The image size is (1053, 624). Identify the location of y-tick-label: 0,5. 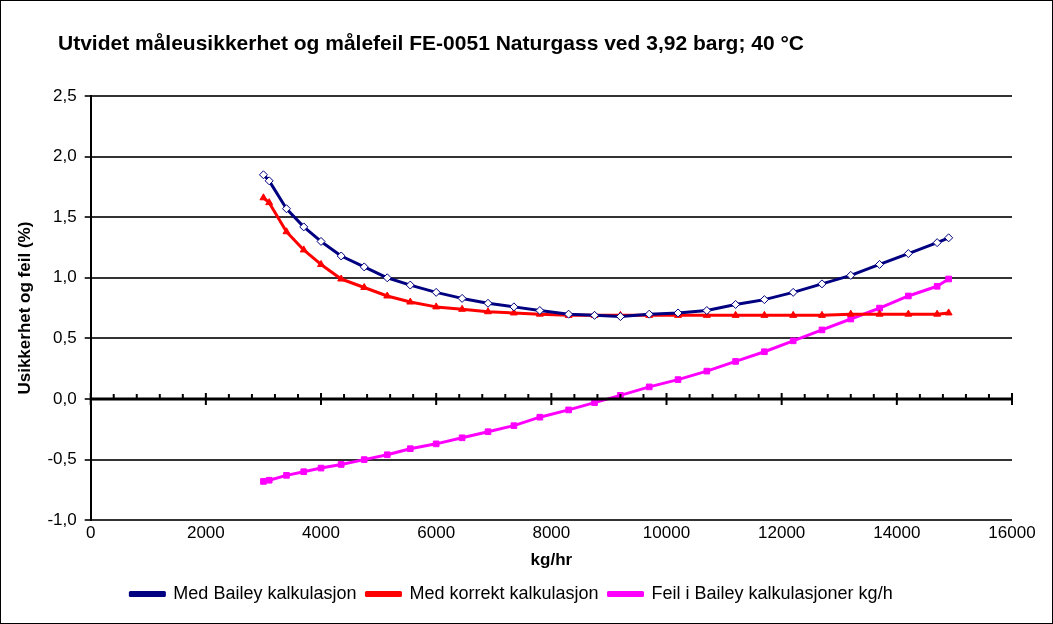
(65, 338).